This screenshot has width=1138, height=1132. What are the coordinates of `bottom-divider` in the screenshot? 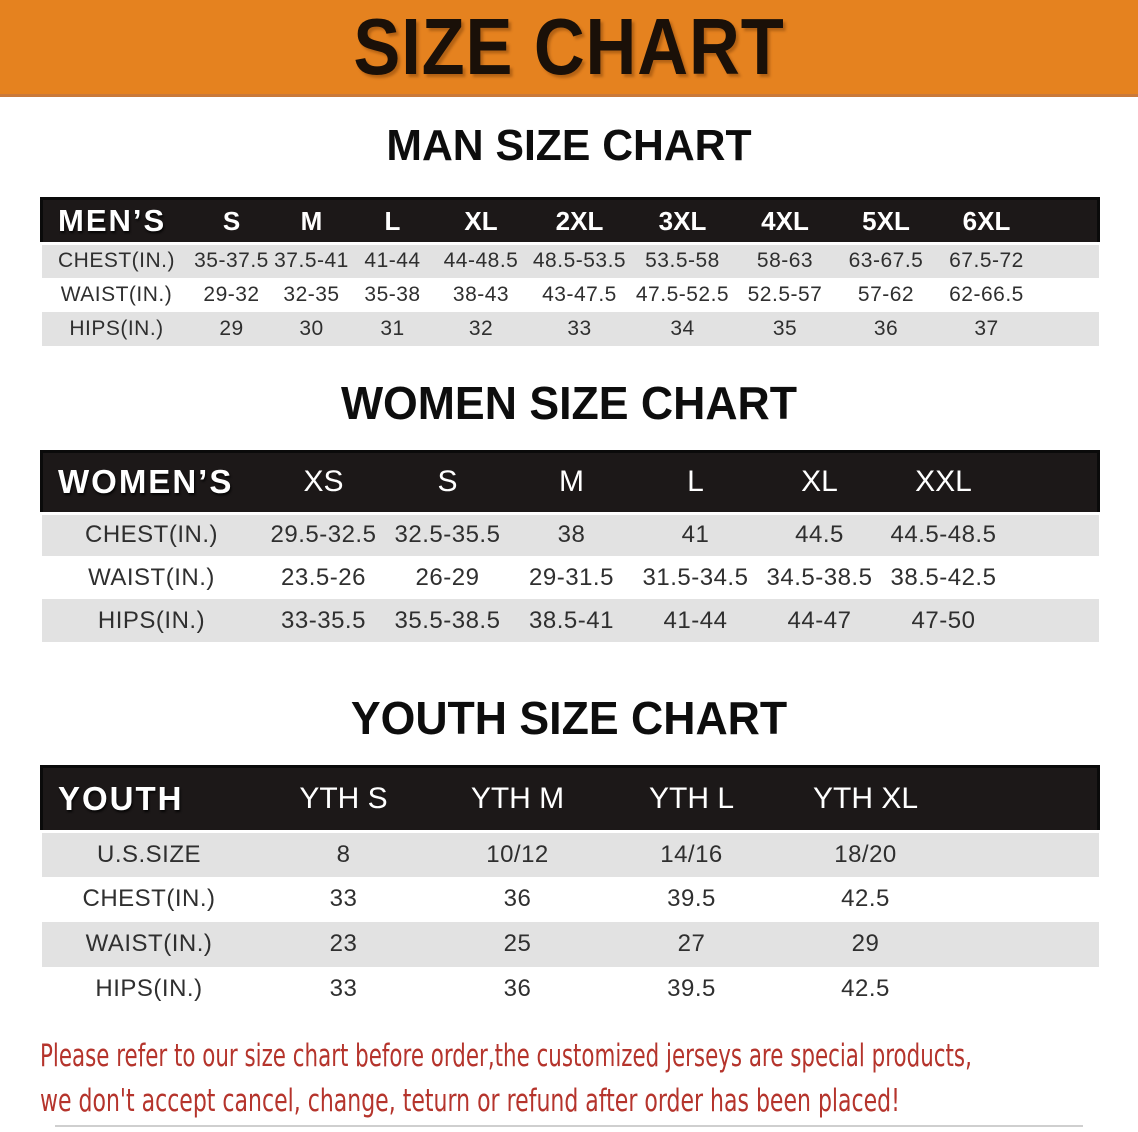 It's located at (569, 1126).